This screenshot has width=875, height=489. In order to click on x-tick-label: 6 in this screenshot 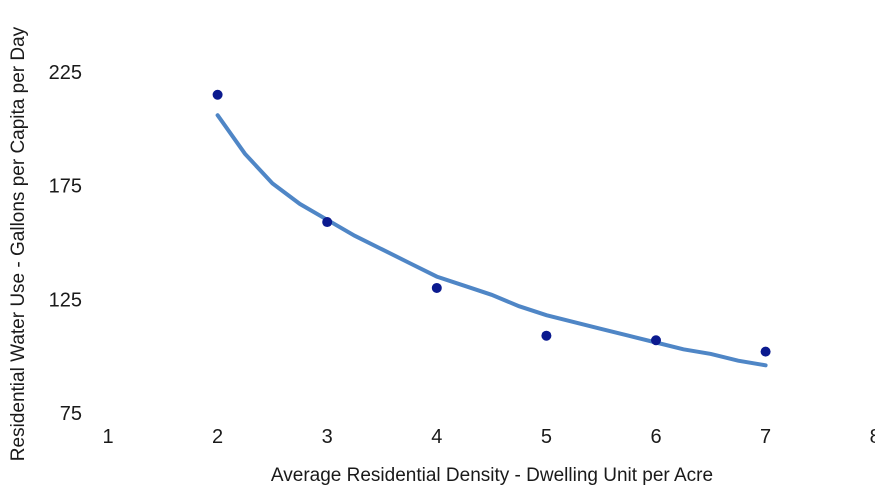, I will do `click(655, 437)`.